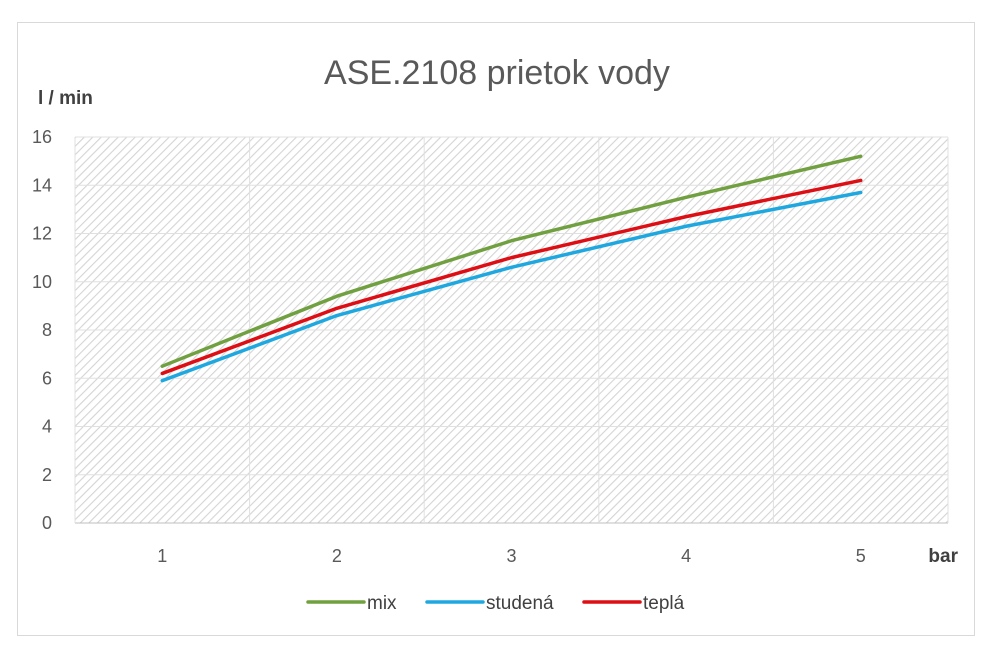 The image size is (1000, 658). Describe the element at coordinates (42, 137) in the screenshot. I see `y-tick-label: 16` at that location.